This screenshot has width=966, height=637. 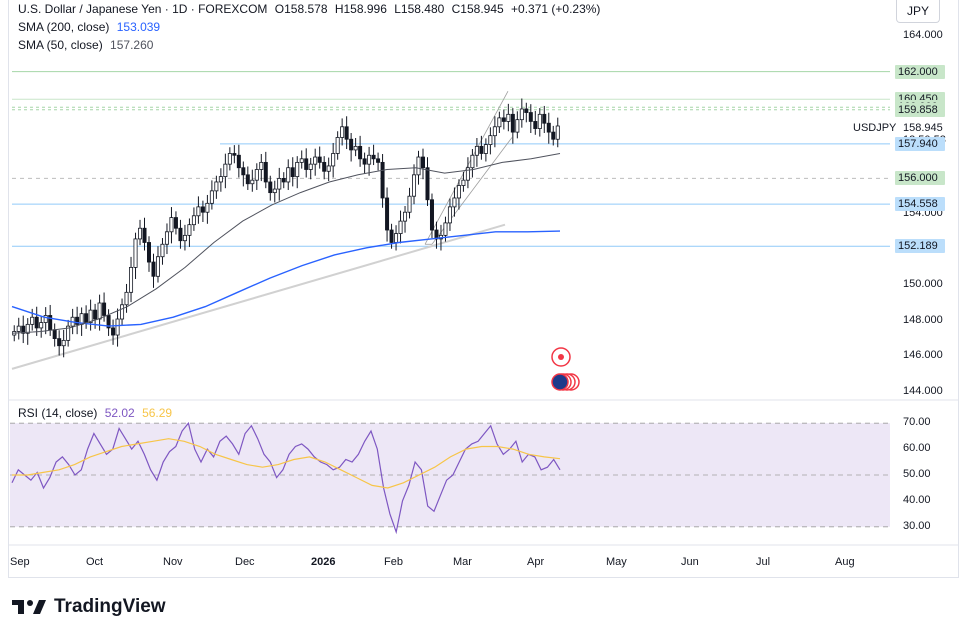 What do you see at coordinates (29, 607) in the screenshot?
I see `tradingview-logo-icon` at bounding box center [29, 607].